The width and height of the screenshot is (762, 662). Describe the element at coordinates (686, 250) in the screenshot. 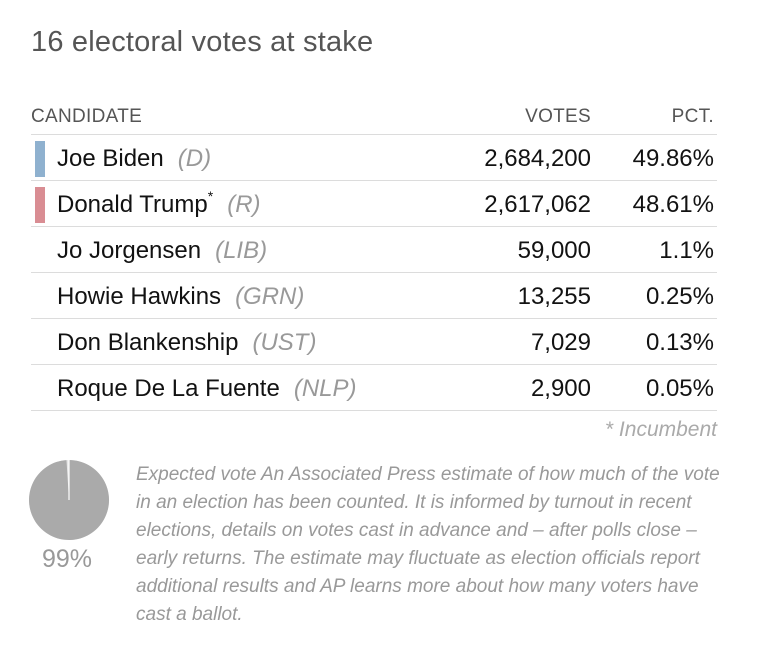

I see `candidate-pct: 1.1%` at that location.